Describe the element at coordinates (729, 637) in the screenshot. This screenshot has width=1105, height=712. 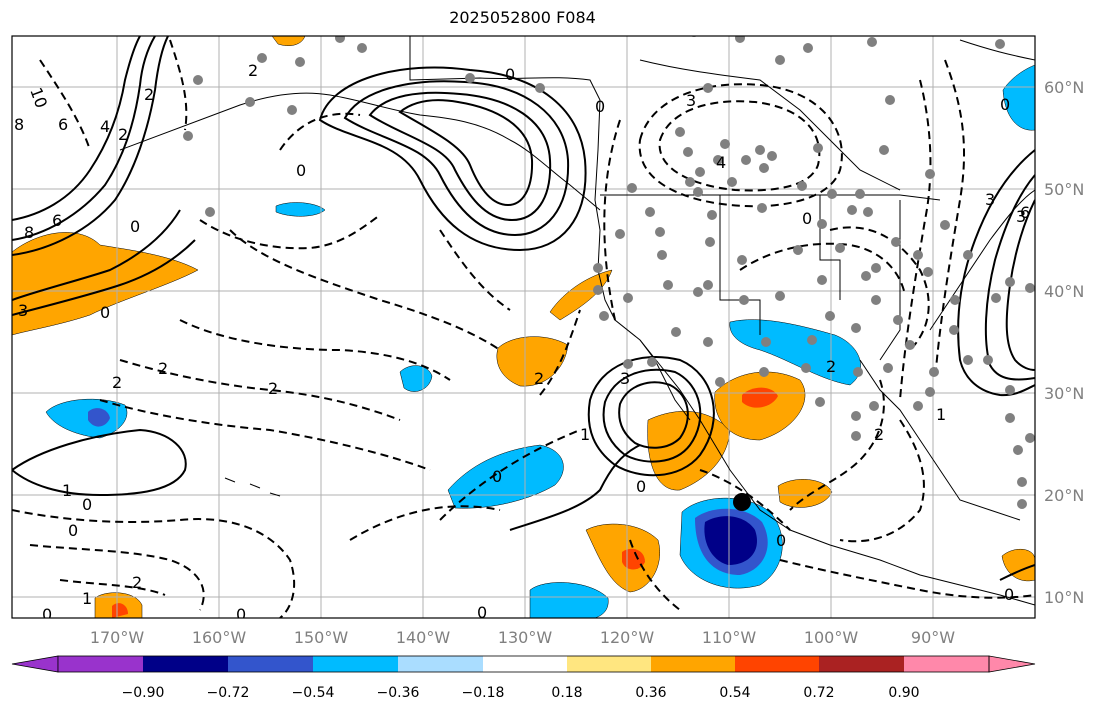
I see `lon-tick-label: 110°W` at that location.